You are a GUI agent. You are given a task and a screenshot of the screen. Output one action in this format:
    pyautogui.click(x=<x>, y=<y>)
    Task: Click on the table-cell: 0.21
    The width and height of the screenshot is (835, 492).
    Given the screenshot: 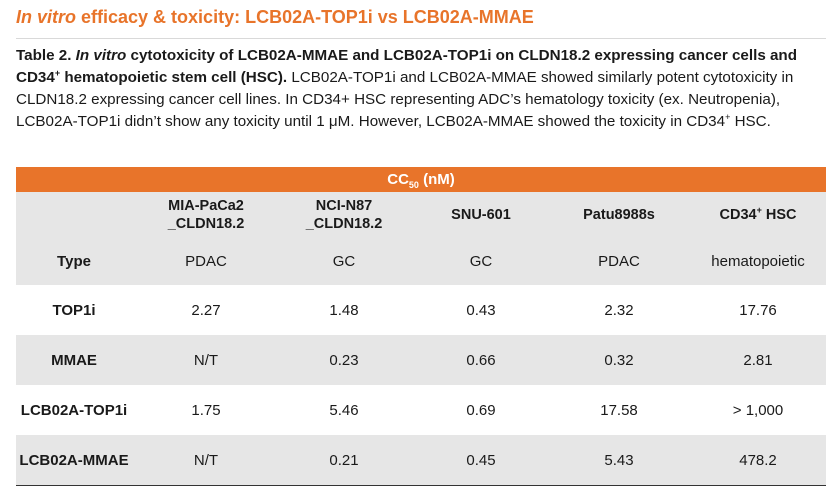 What is the action you would take?
    pyautogui.click(x=344, y=460)
    